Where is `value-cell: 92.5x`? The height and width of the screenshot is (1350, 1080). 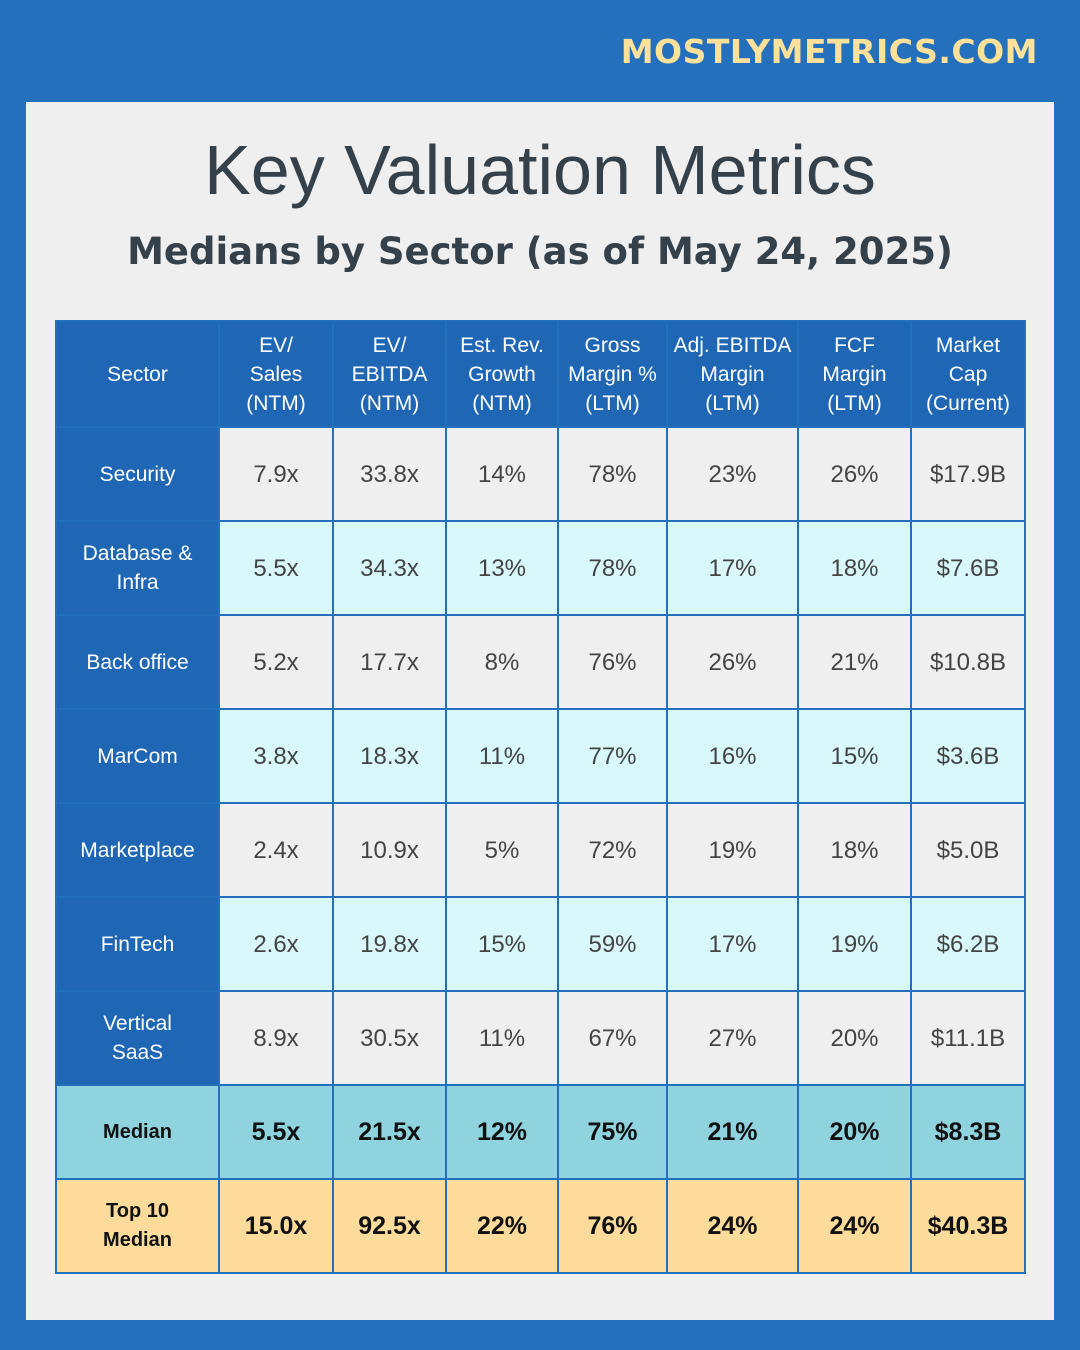 value-cell: 92.5x is located at coordinates (389, 1226).